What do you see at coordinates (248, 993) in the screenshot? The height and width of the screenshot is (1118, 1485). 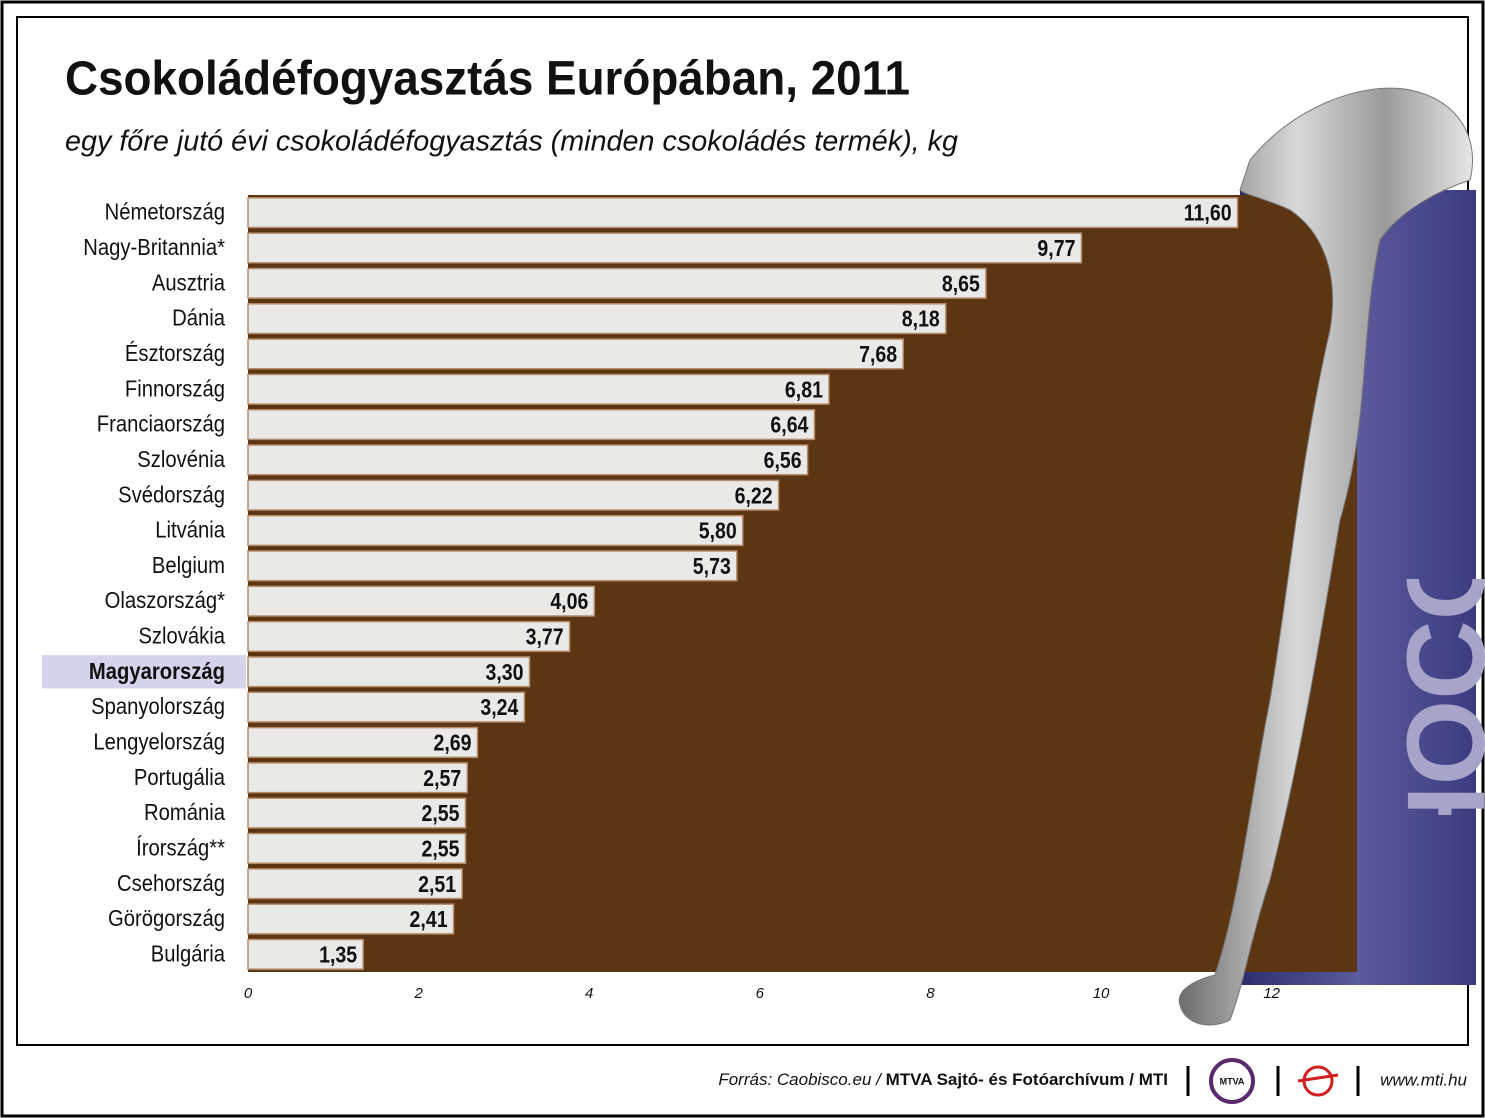 I see `x-tick-label: 0` at bounding box center [248, 993].